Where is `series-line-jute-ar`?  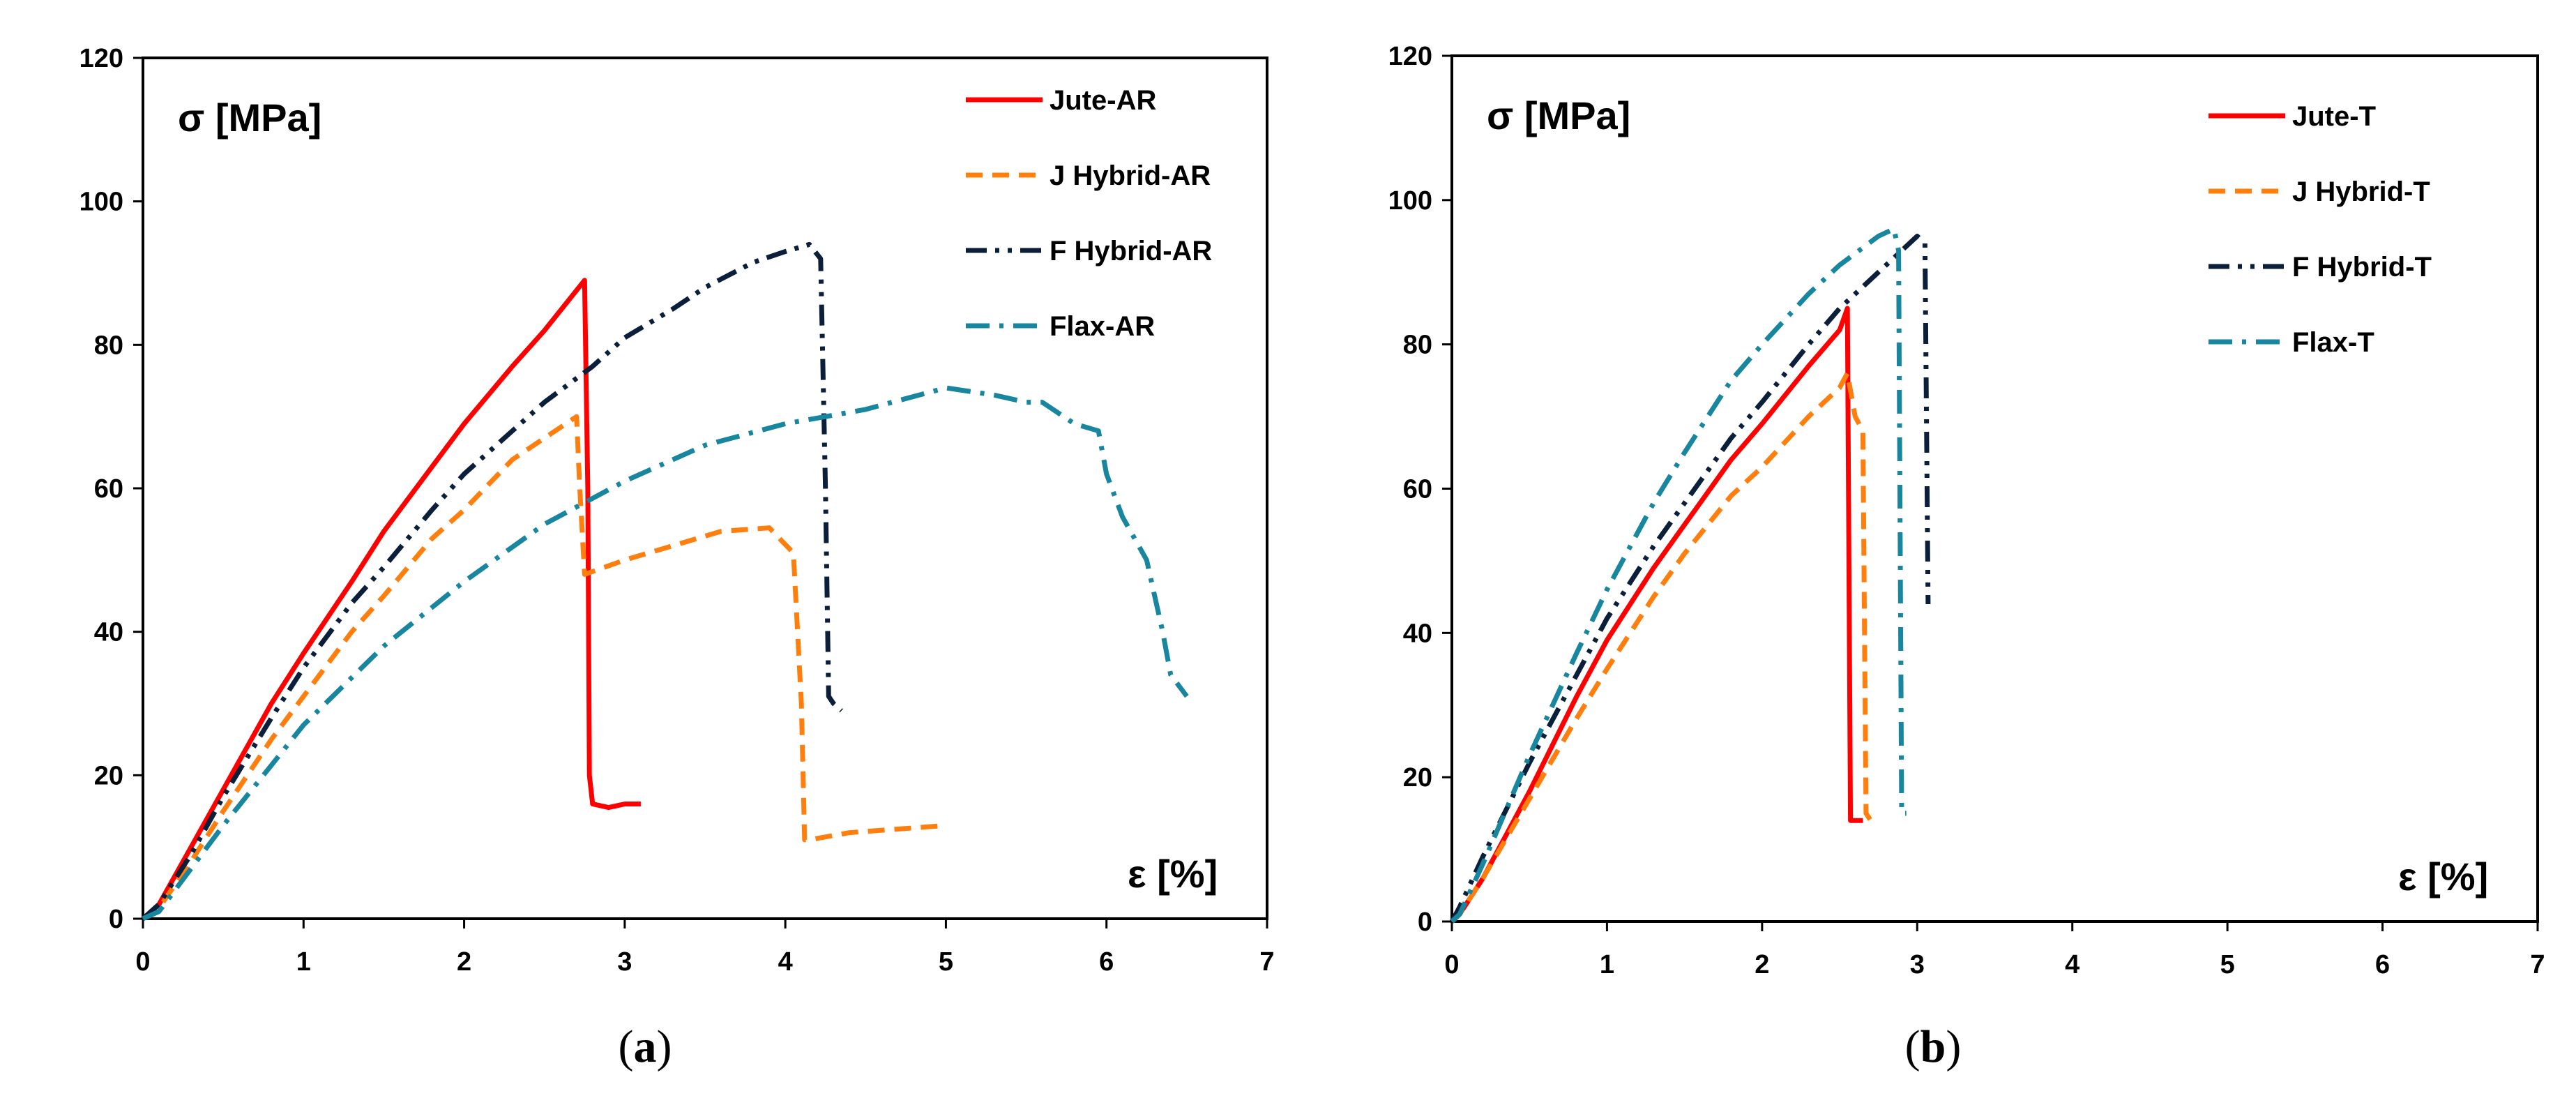
series-line-jute-ar is located at coordinates (391, 599).